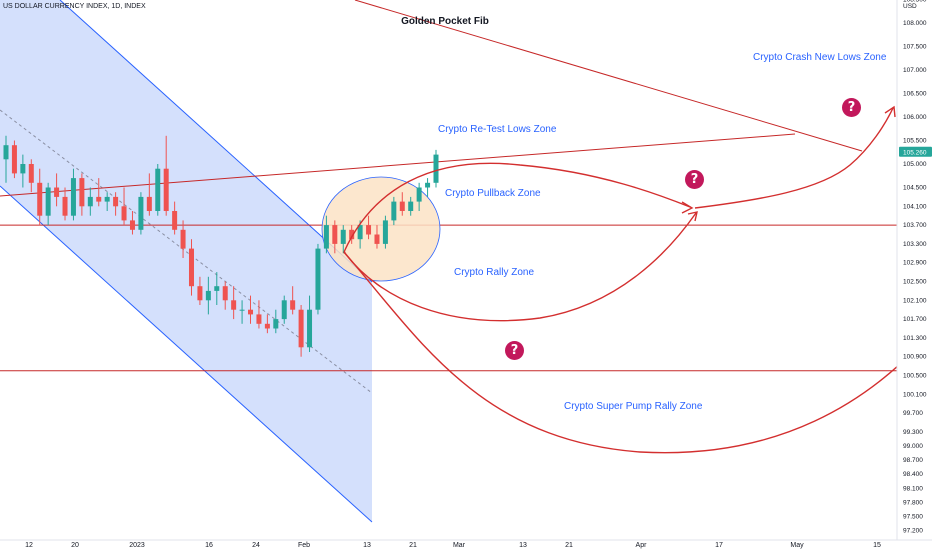 This screenshot has width=932, height=550. I want to click on question-mark-icon: ?, so click(851, 107).